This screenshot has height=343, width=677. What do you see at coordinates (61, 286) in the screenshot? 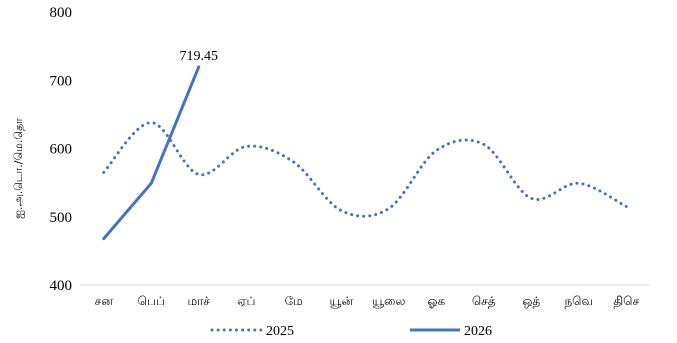
I see `y-tick-label: 400` at bounding box center [61, 286].